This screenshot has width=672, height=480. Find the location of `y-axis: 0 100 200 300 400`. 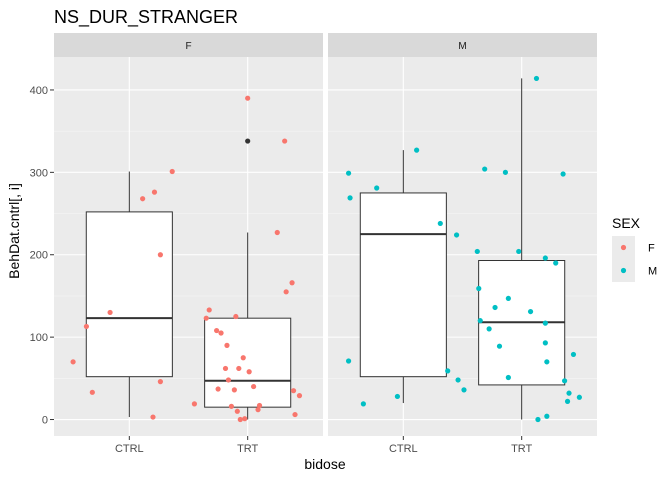

y-axis: 0 100 200 300 400 is located at coordinates (42, 256).